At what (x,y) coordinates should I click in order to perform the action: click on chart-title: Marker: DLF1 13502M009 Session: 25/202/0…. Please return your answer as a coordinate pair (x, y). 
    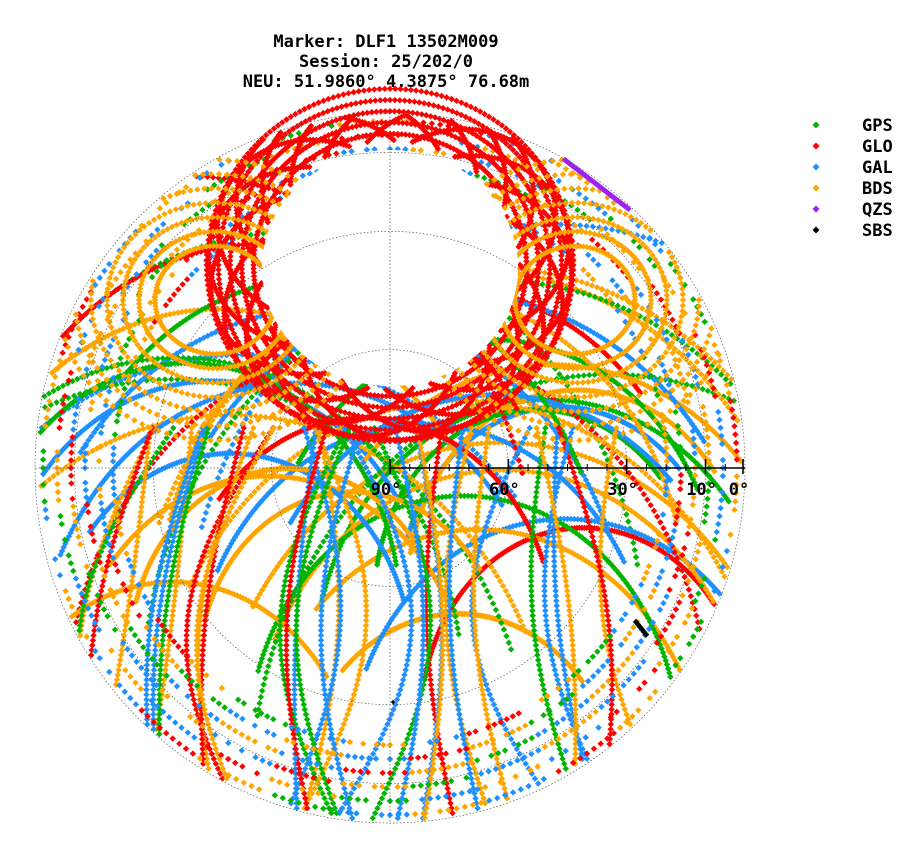
    Looking at the image, I should click on (386, 62).